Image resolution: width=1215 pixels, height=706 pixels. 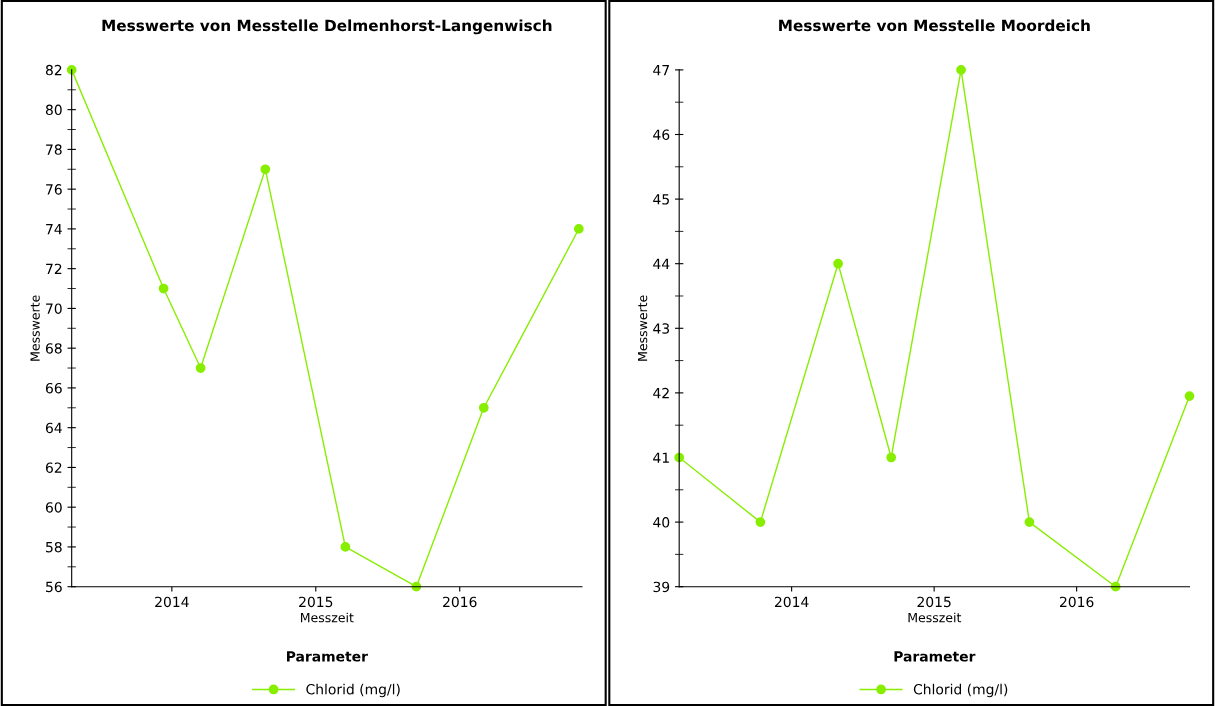 I want to click on y-tick-label: 70, so click(x=54, y=308).